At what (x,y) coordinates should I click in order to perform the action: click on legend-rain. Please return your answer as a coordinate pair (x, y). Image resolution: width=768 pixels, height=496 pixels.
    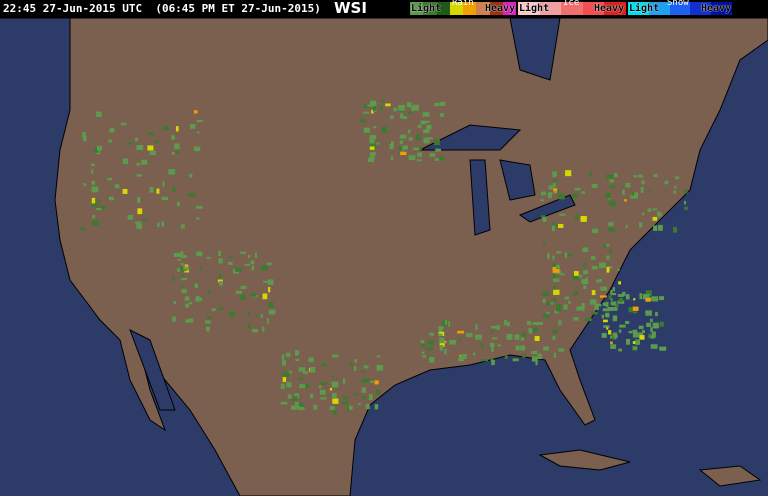
    Looking at the image, I should click on (463, 8).